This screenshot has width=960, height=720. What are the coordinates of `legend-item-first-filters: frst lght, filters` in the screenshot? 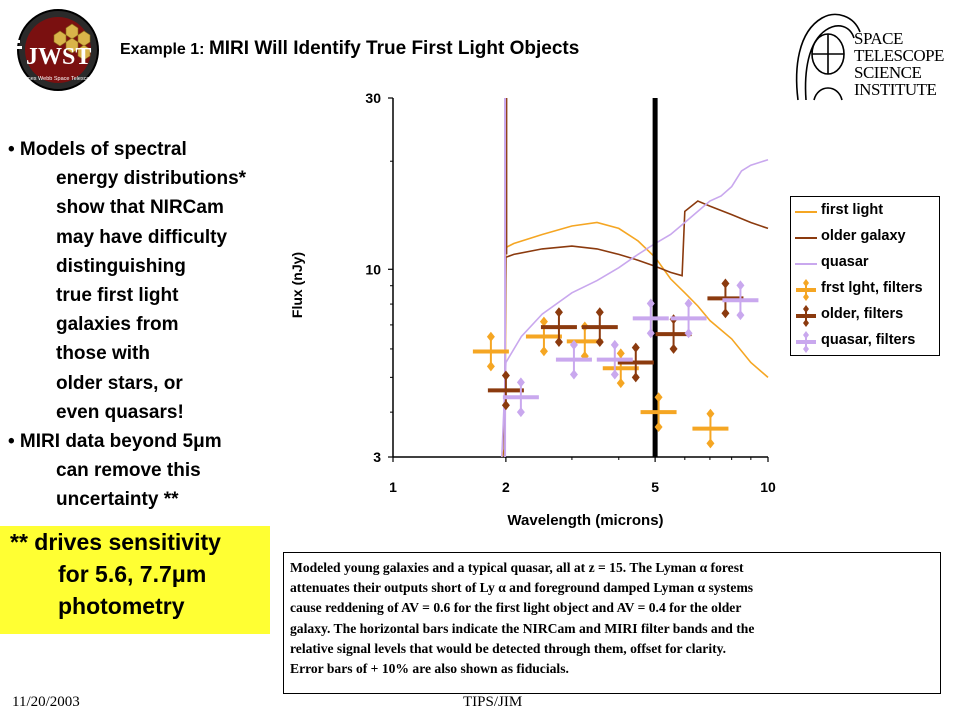 It's located at (865, 290).